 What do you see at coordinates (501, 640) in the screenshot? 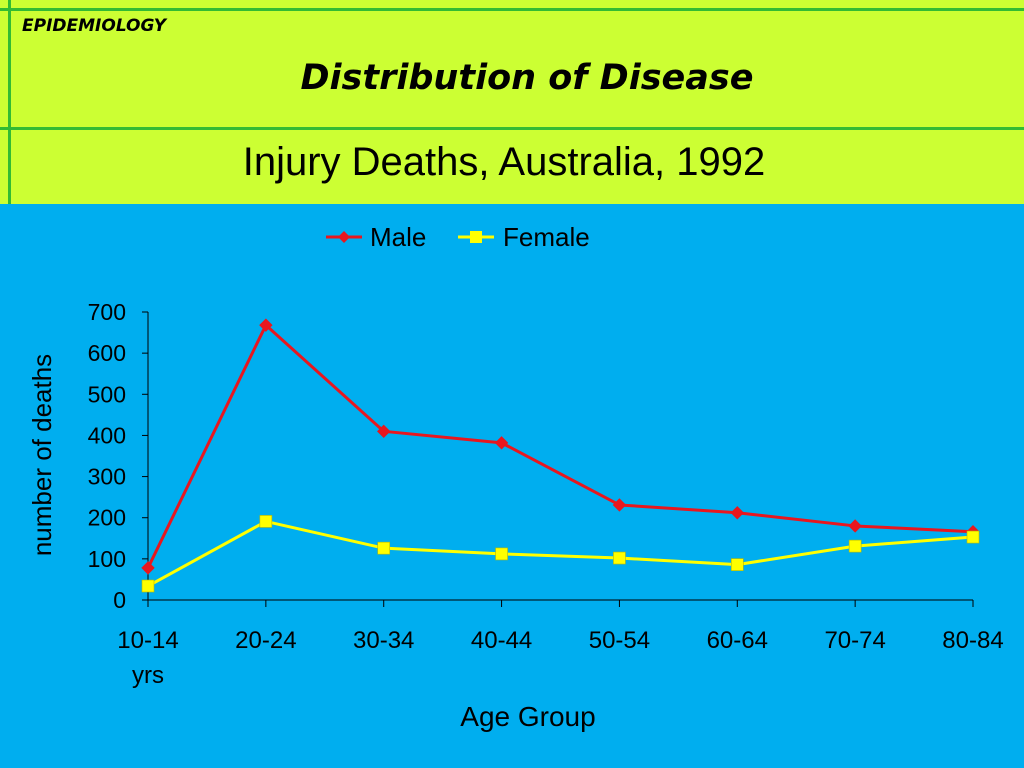
I see `x-tick-label: 40-44` at bounding box center [501, 640].